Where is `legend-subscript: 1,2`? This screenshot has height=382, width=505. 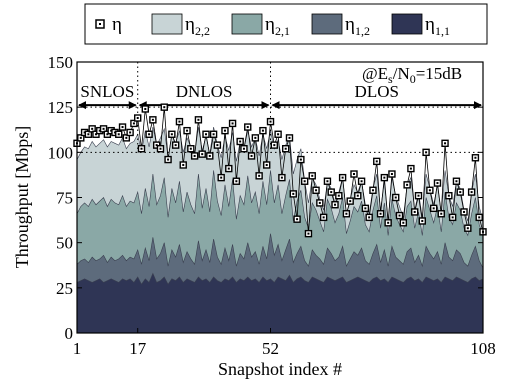 legend-subscript: 1,2 is located at coordinates (362, 31).